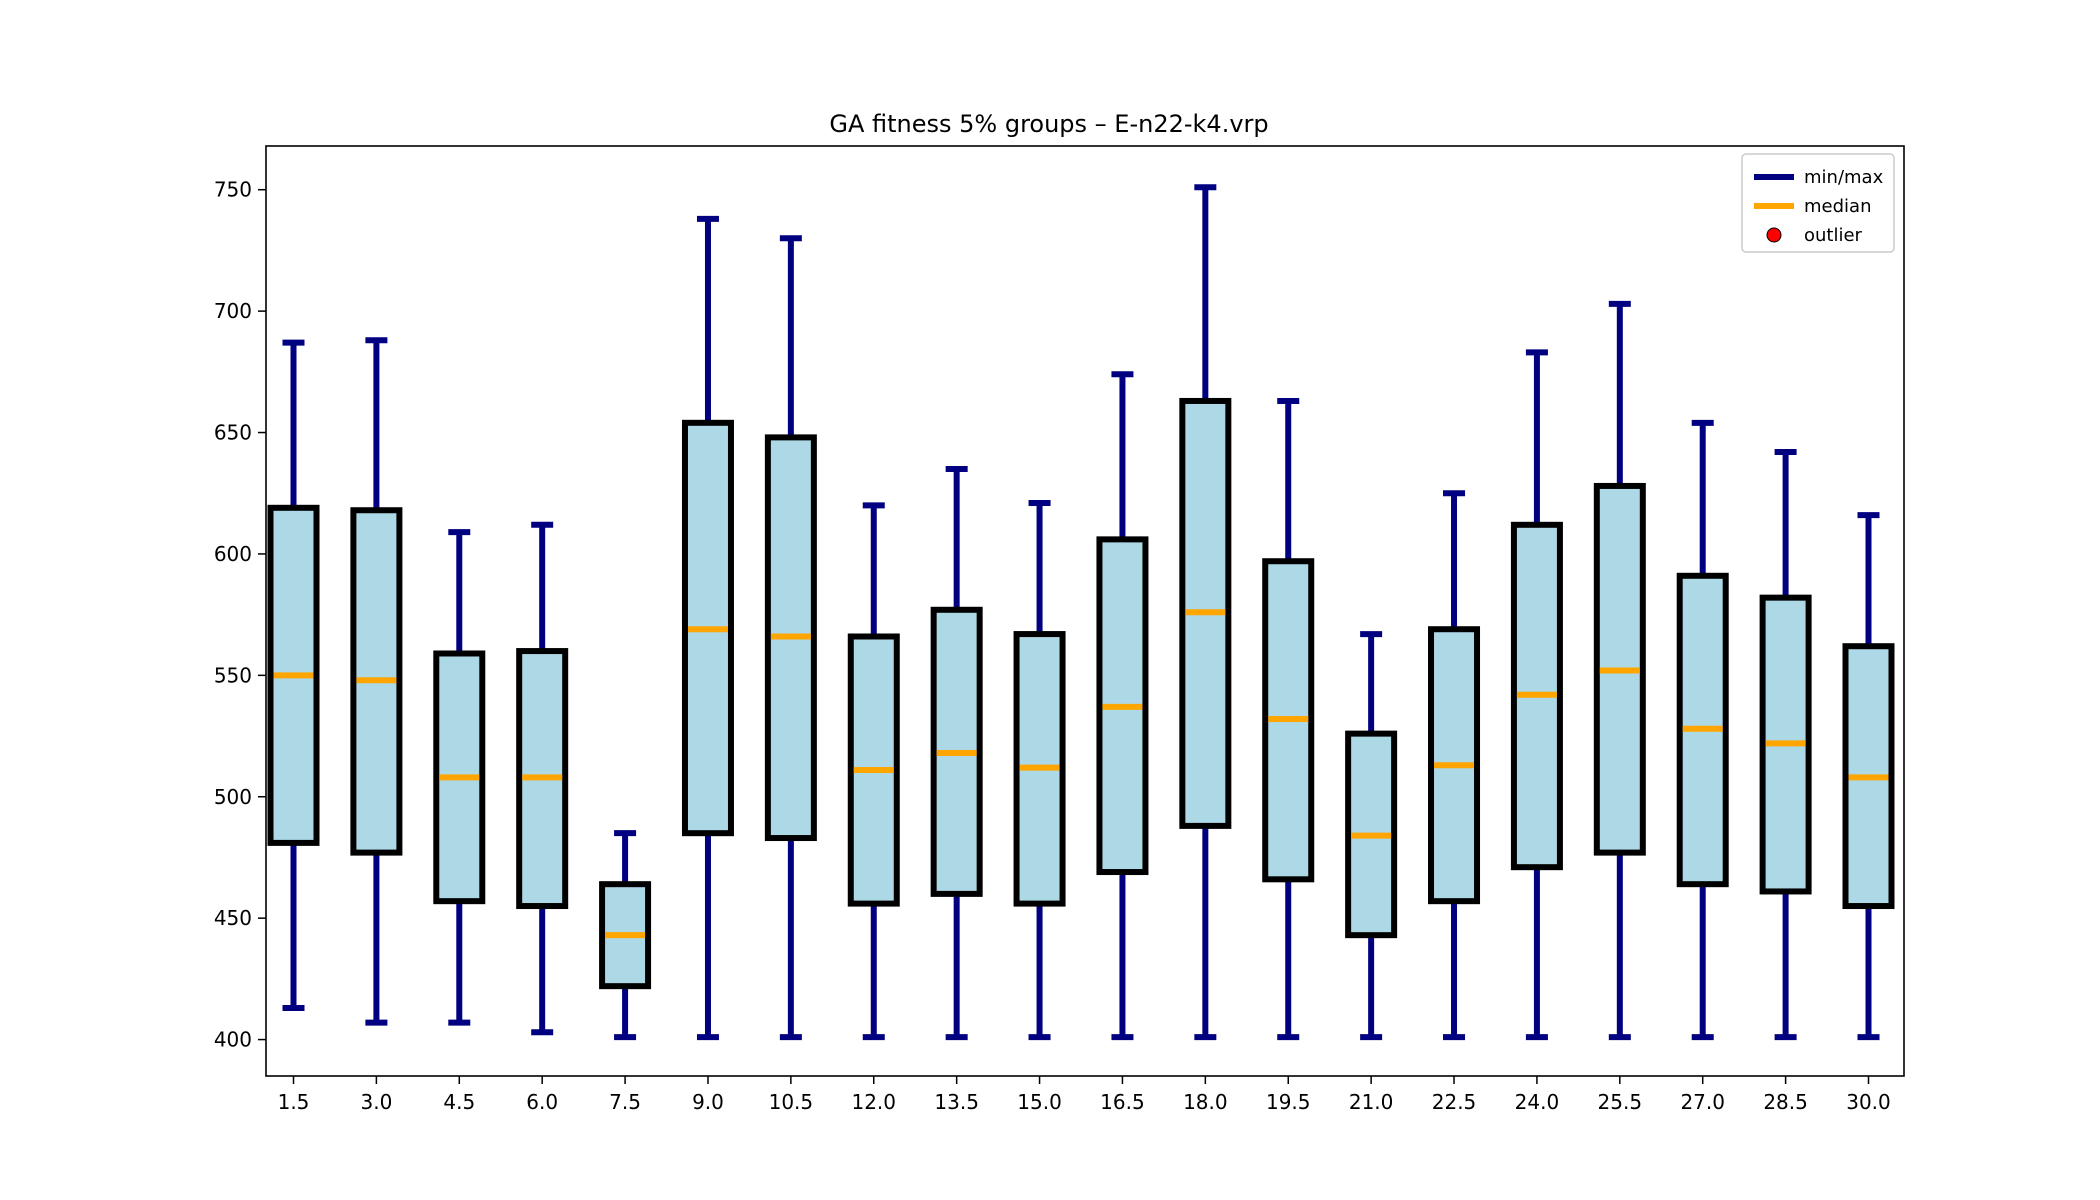 The image size is (2100, 1200). I want to click on x-tick-label: 1.5, so click(294, 1102).